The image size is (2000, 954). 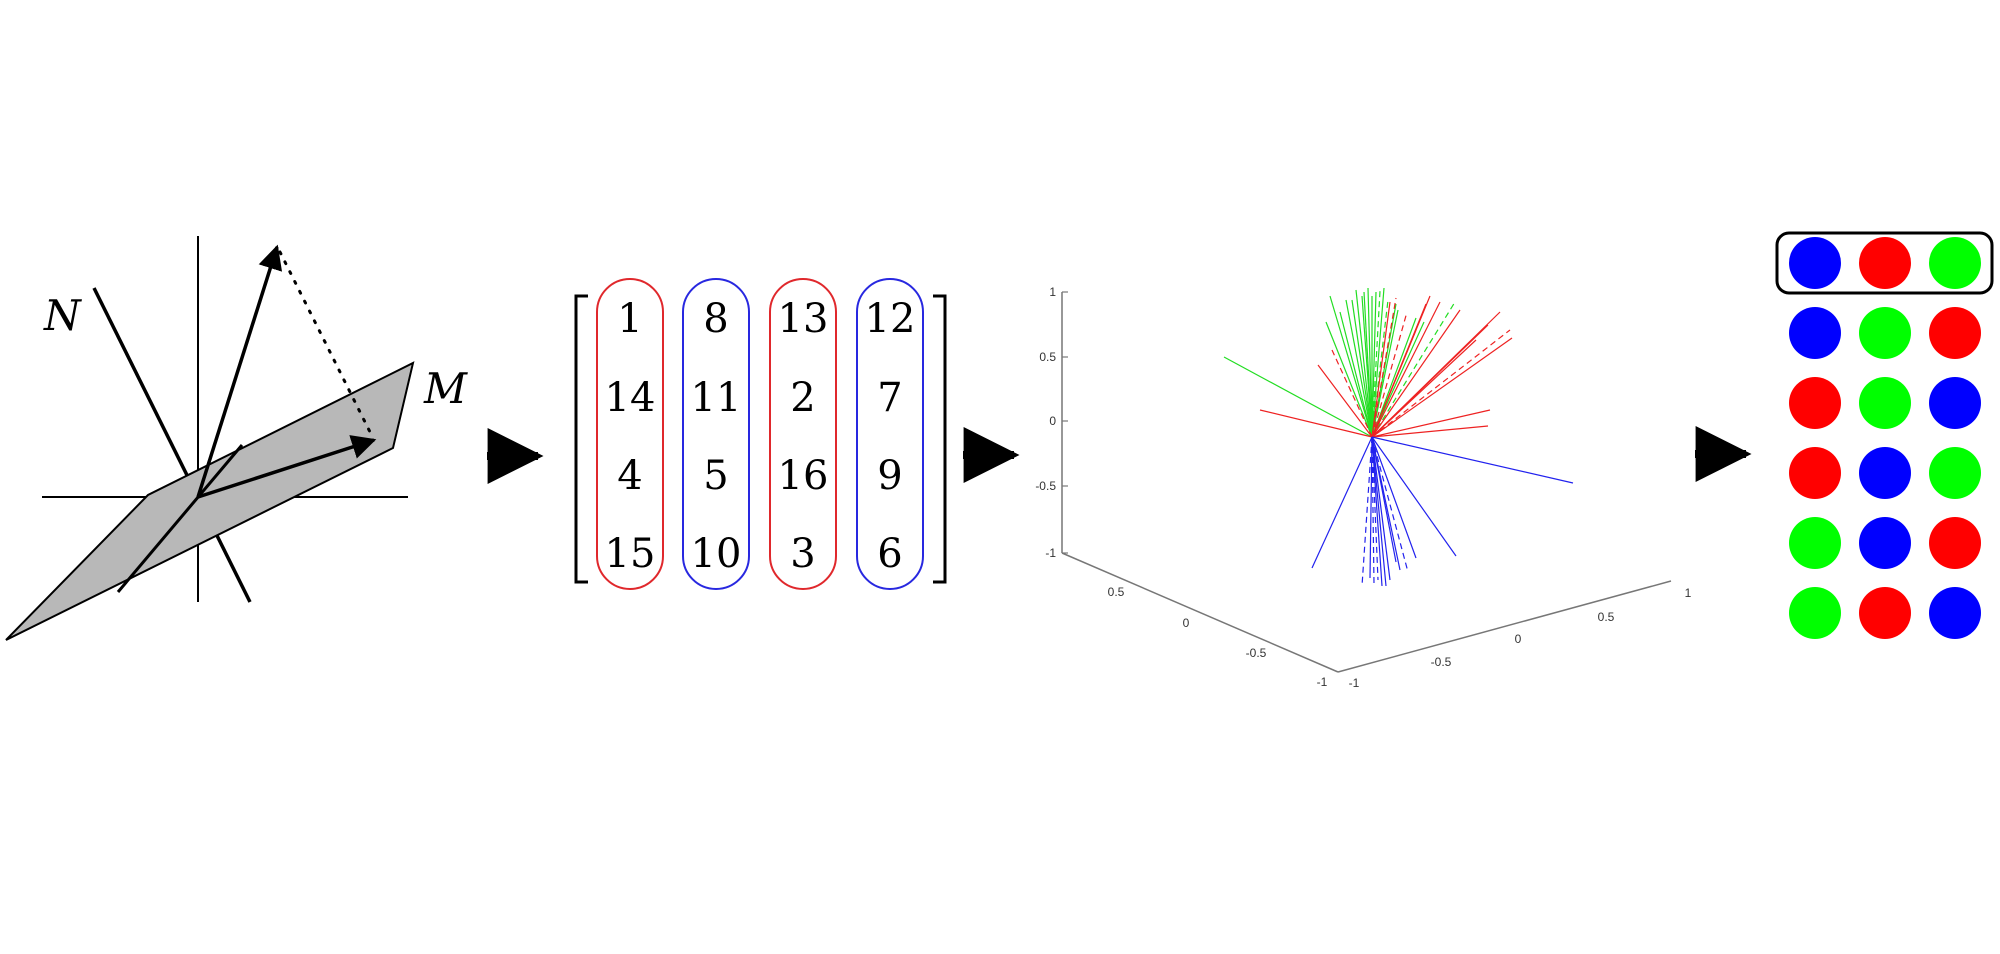 I want to click on x-tick-label: 0.5, so click(x=1116, y=592).